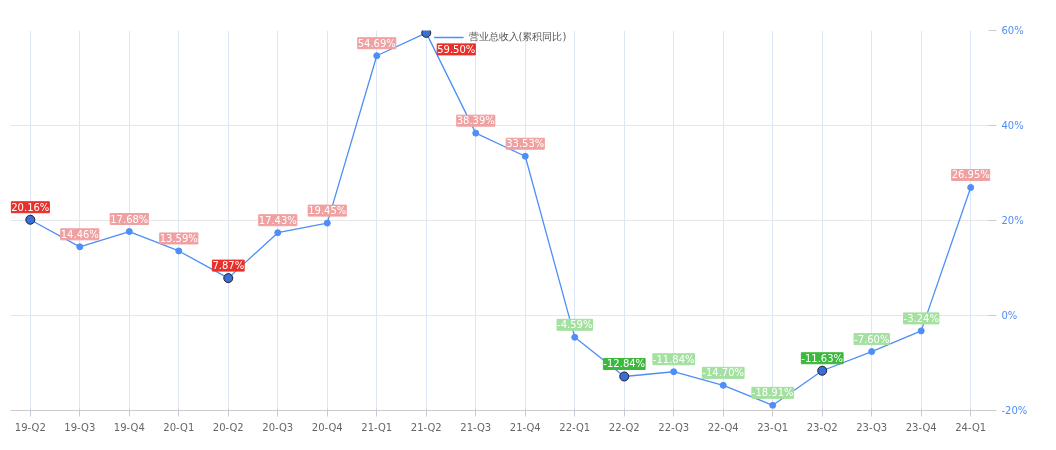 The image size is (1056, 450). Describe the element at coordinates (327, 211) in the screenshot. I see `data-label: 19.45%` at that location.